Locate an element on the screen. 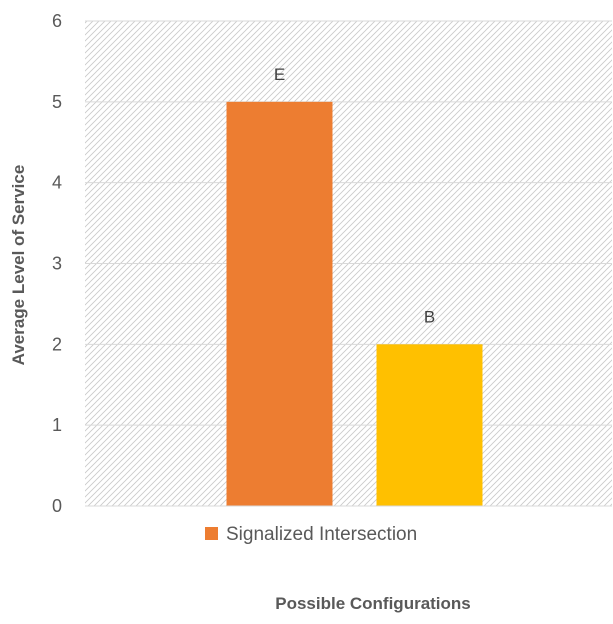  y-tick-label: 2 is located at coordinates (57, 344).